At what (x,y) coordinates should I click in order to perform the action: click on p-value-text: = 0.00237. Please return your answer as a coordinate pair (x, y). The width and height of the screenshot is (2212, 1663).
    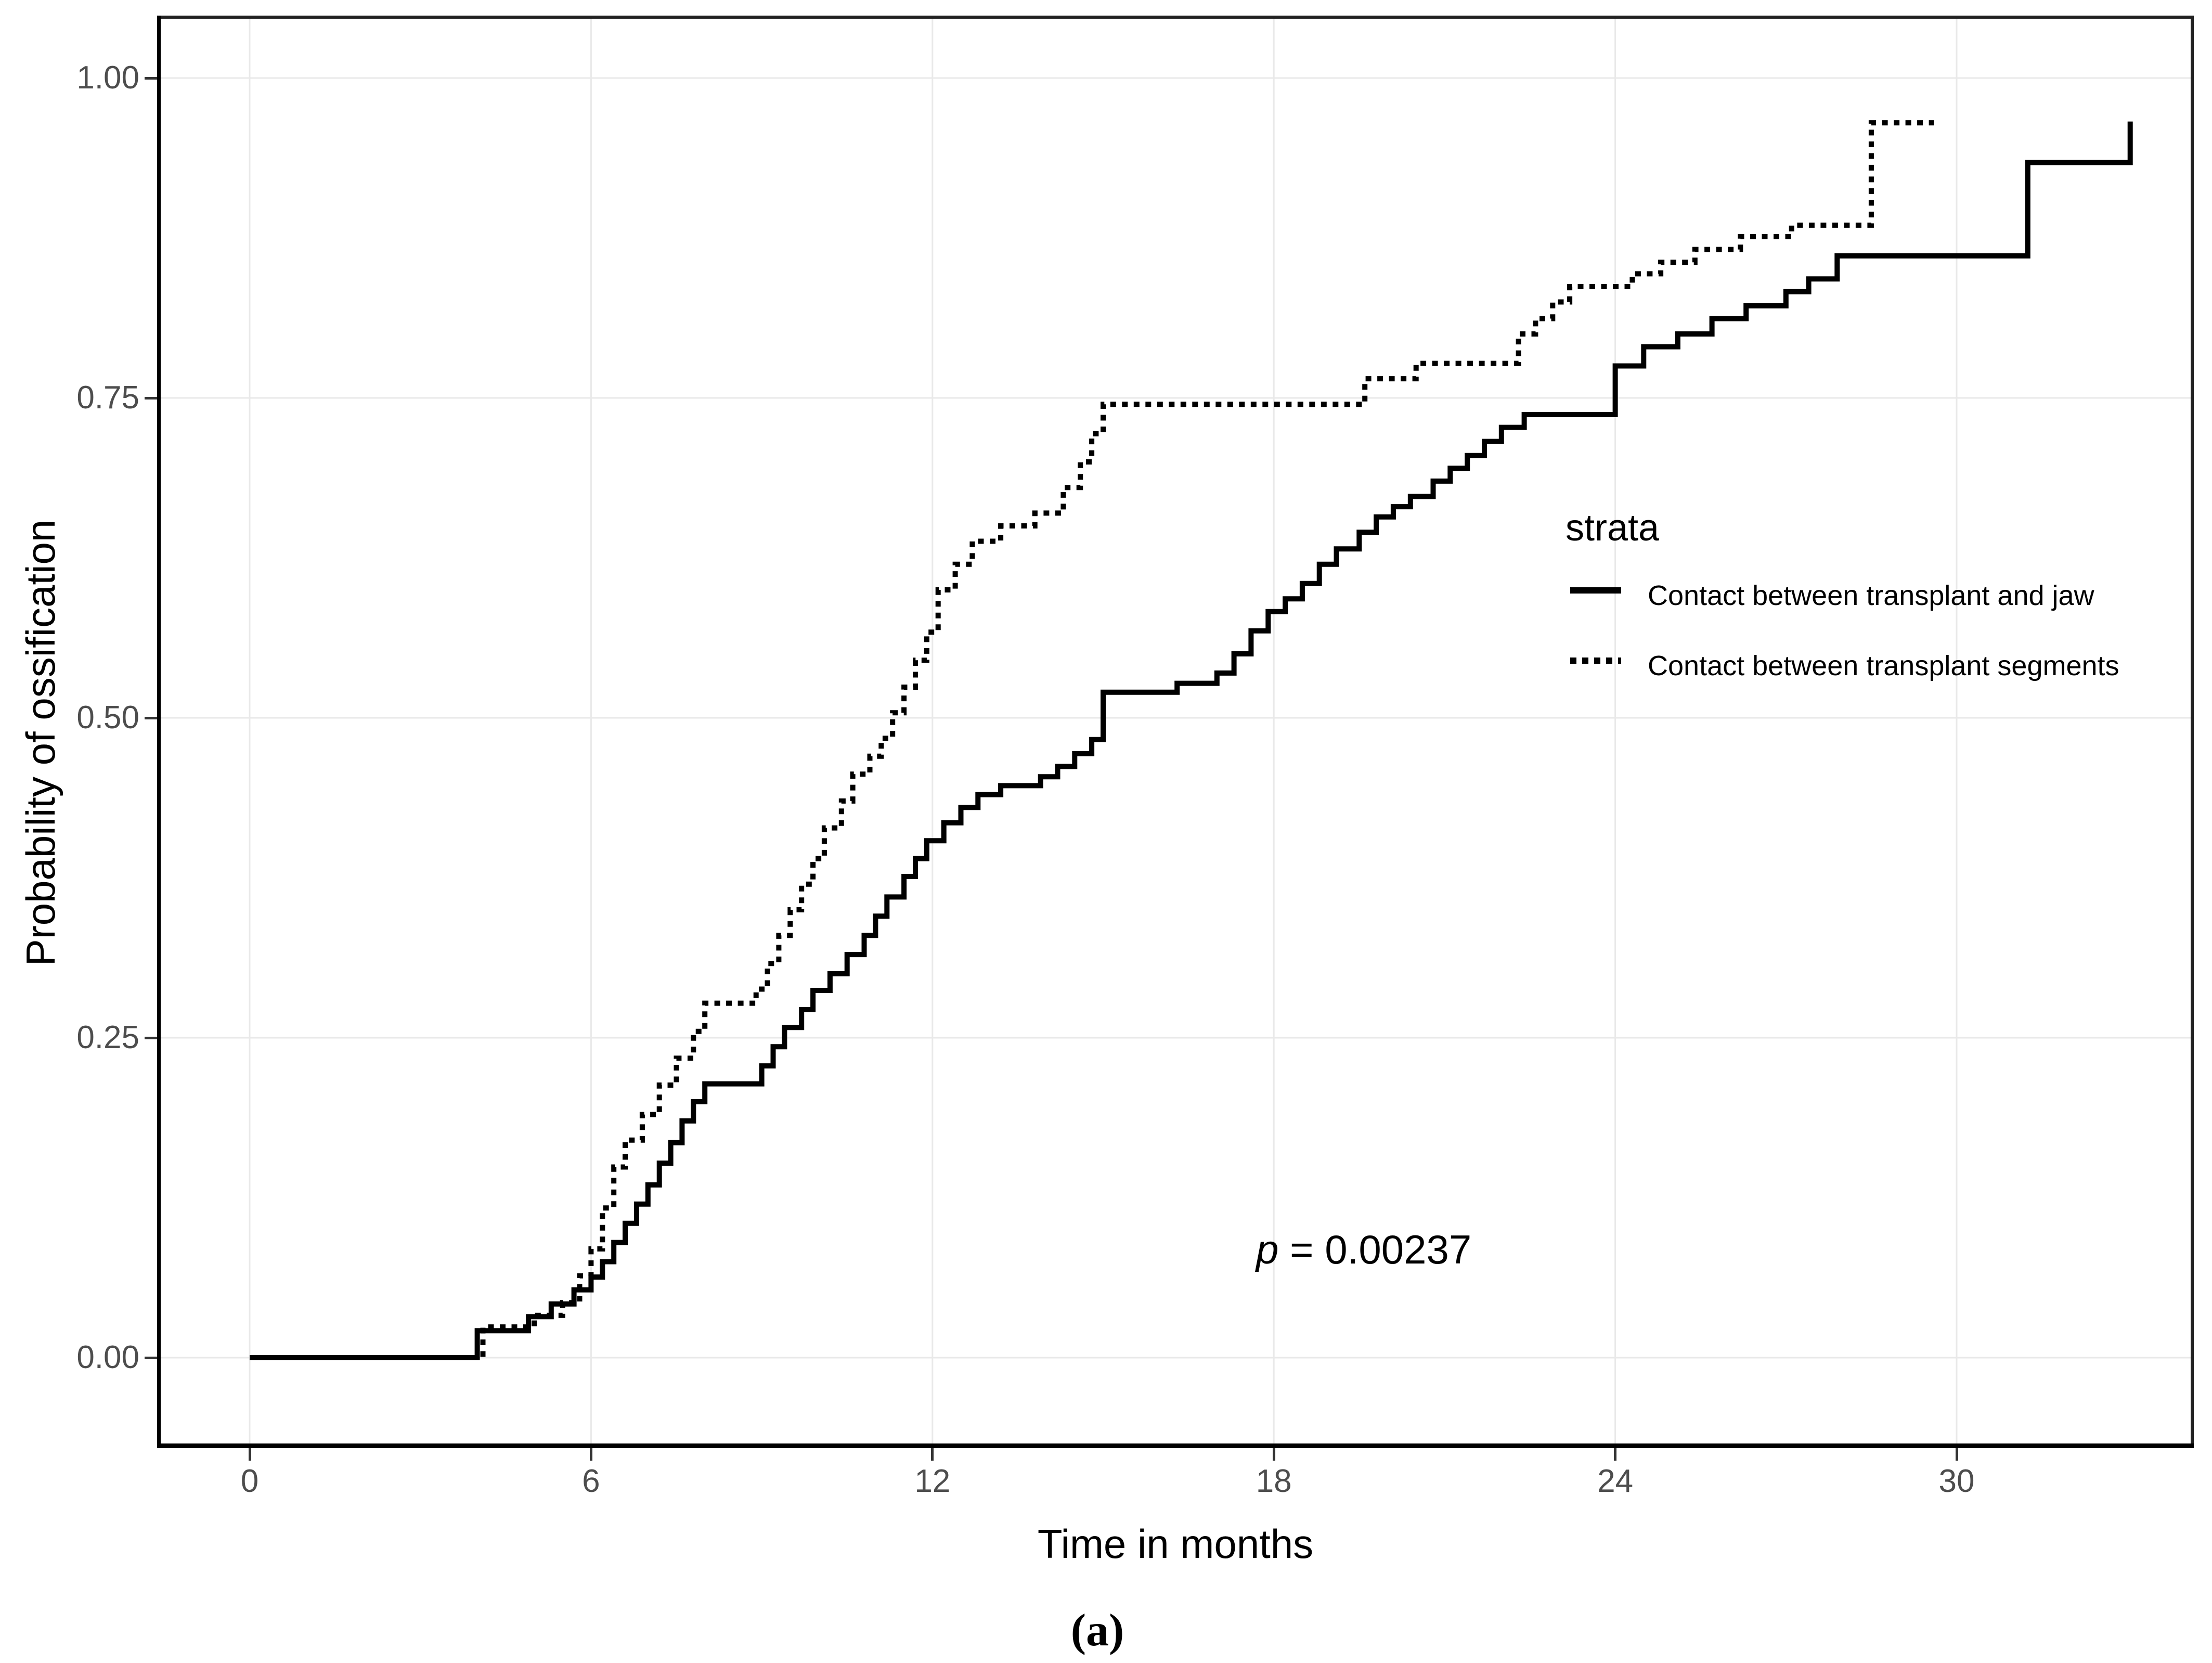
    Looking at the image, I should click on (1375, 1249).